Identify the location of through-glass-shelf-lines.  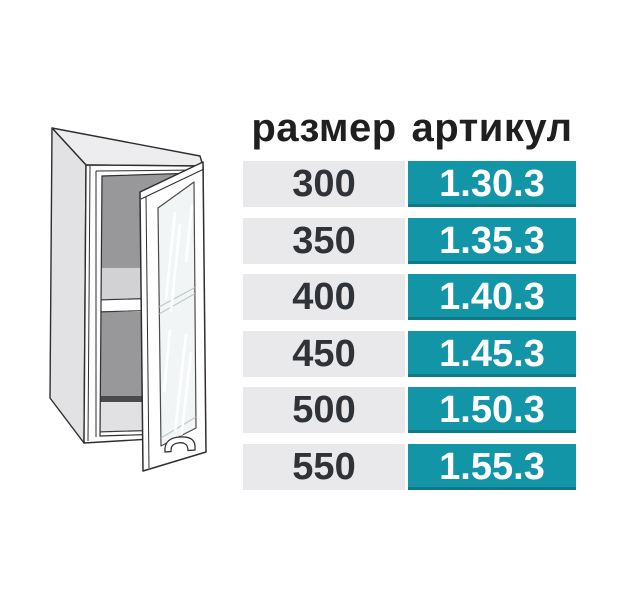
(177, 362).